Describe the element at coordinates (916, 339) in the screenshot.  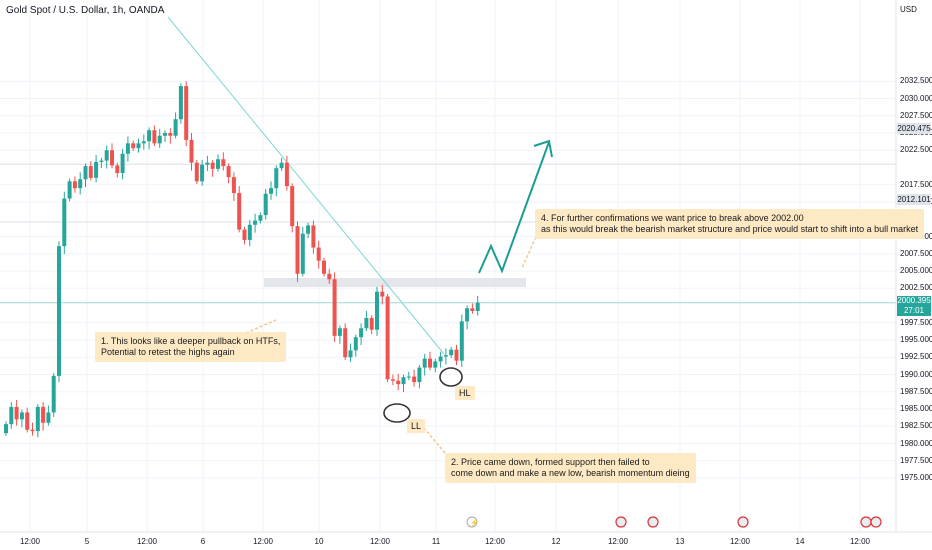
I see `price-tick-label: 1995.000` at that location.